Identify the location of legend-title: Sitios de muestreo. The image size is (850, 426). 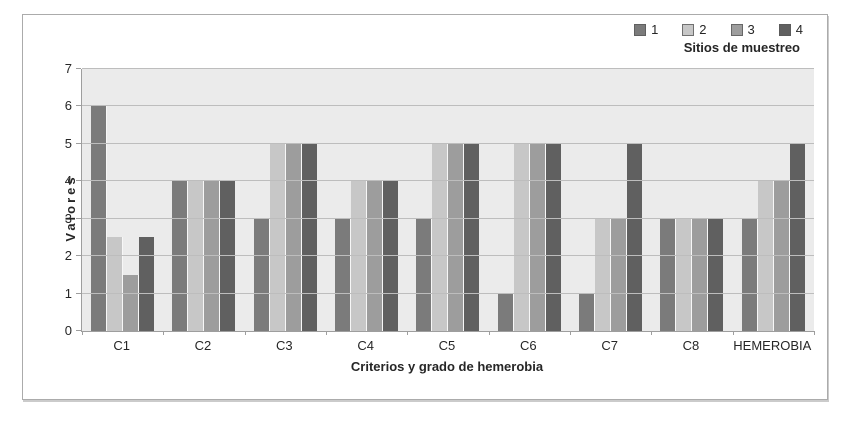
(741, 47).